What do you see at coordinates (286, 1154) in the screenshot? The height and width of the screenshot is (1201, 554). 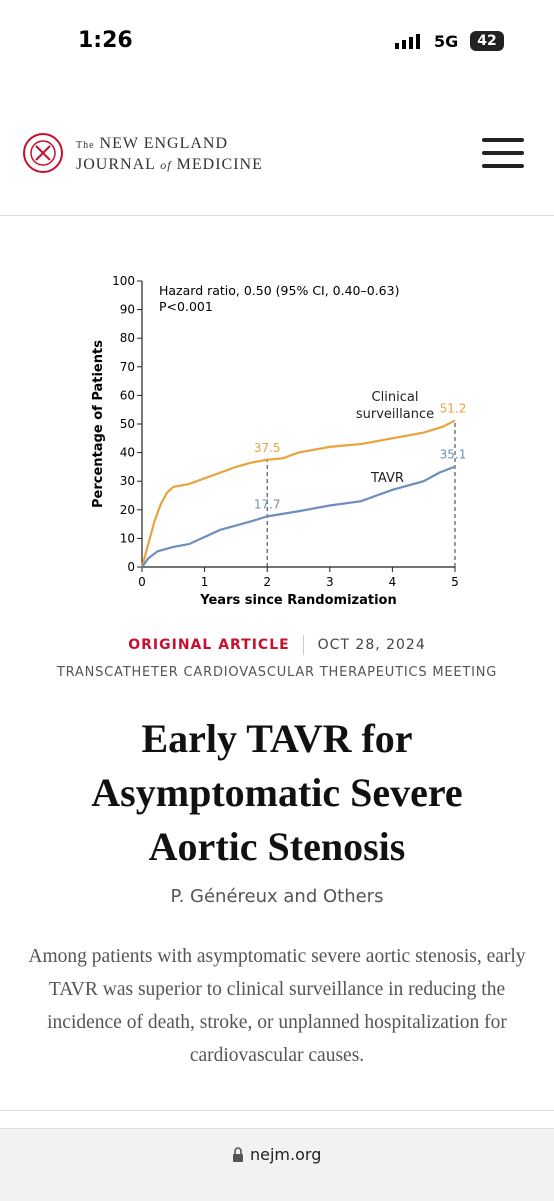 I see `url: nejm.org` at bounding box center [286, 1154].